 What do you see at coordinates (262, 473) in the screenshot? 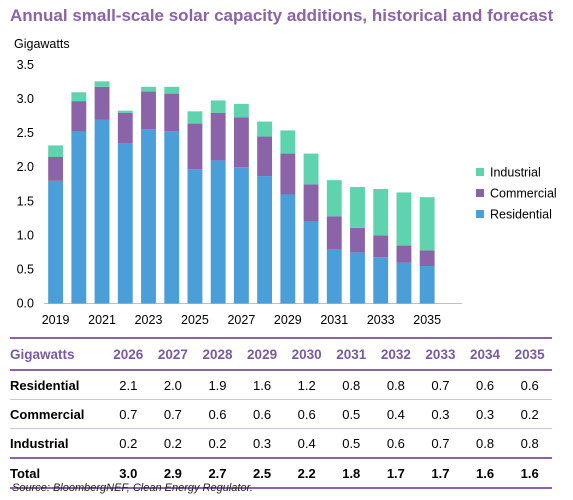
I see `table-cell: 2.5` at bounding box center [262, 473].